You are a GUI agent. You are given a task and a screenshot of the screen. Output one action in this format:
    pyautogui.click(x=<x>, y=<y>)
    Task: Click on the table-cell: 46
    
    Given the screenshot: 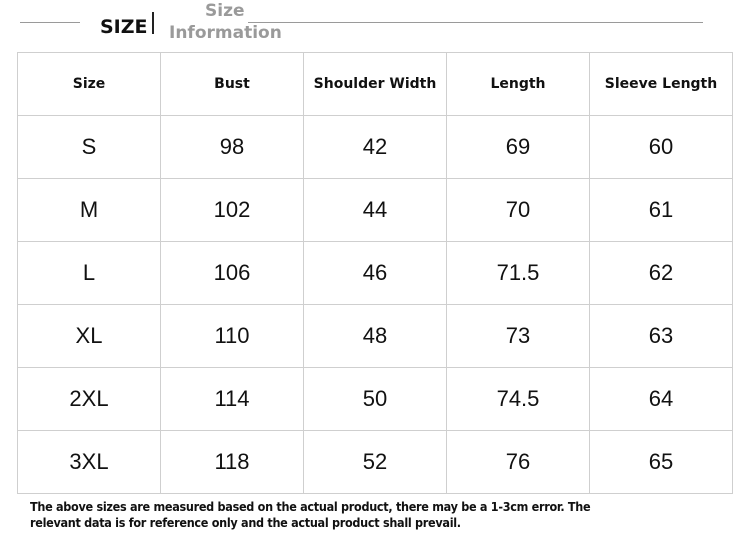 What is the action you would take?
    pyautogui.click(x=375, y=273)
    